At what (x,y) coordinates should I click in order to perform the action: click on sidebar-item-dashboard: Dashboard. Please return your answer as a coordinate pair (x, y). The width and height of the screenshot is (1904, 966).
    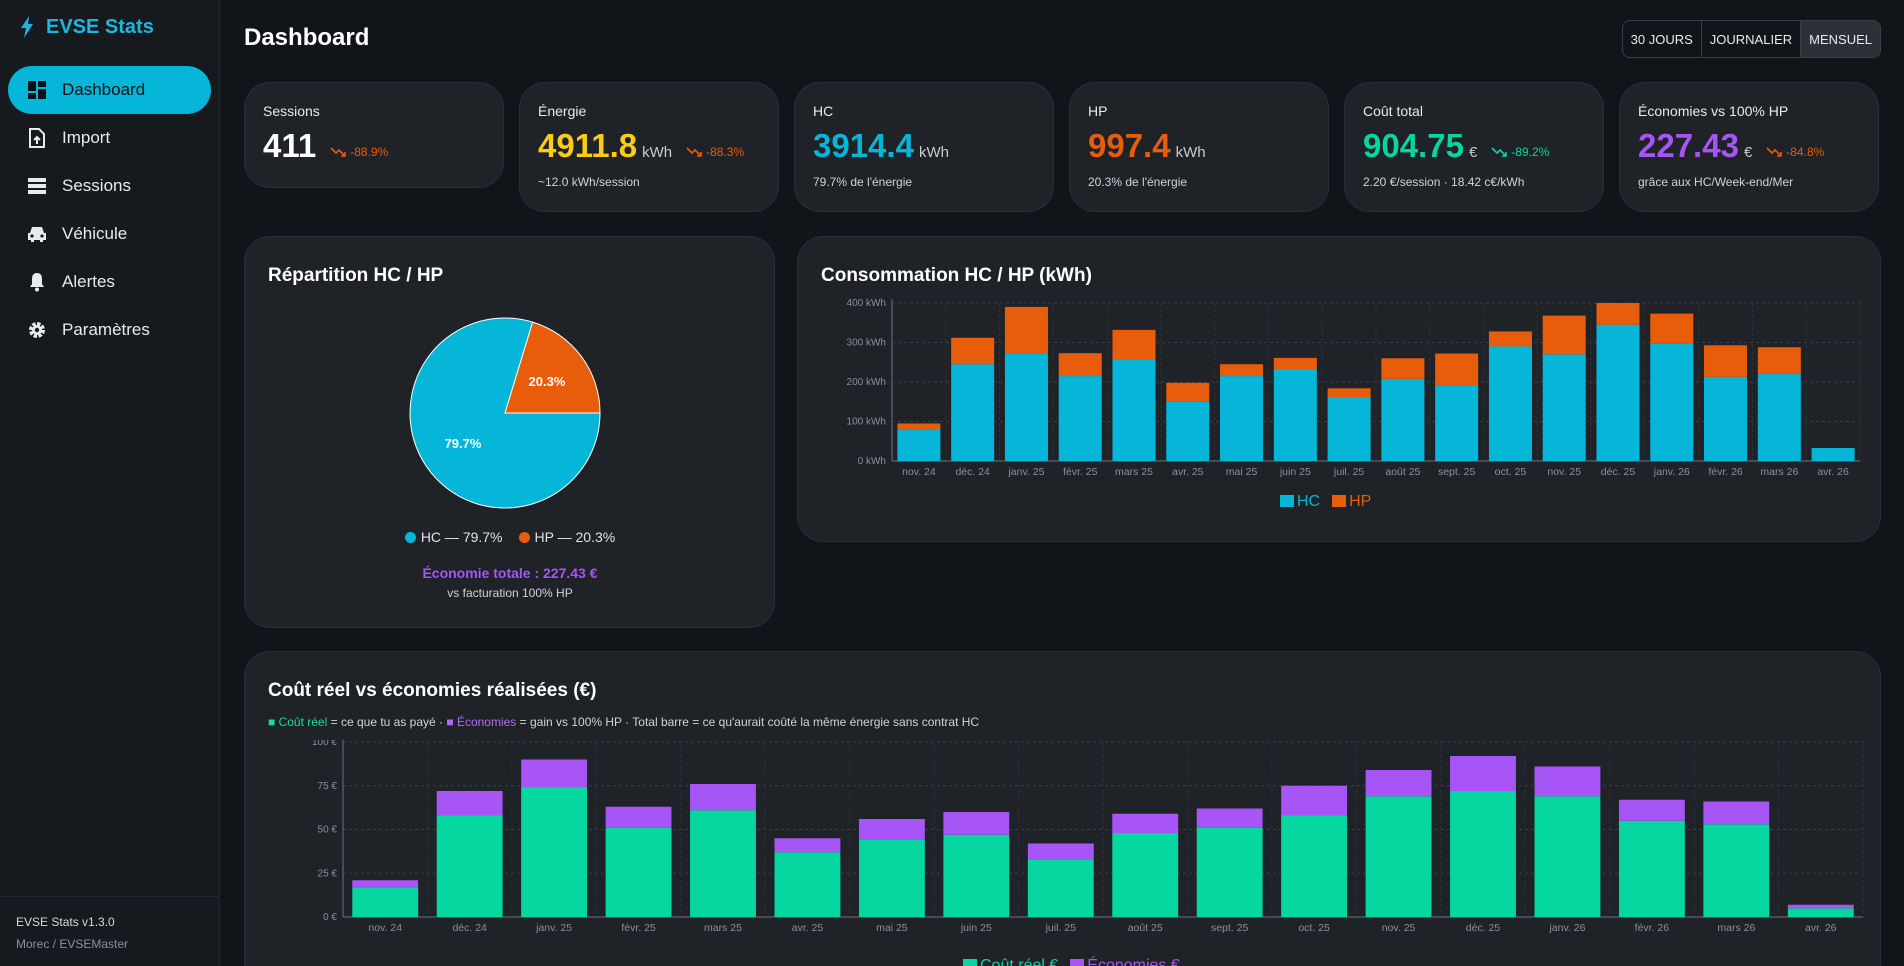
    Looking at the image, I should click on (109, 90).